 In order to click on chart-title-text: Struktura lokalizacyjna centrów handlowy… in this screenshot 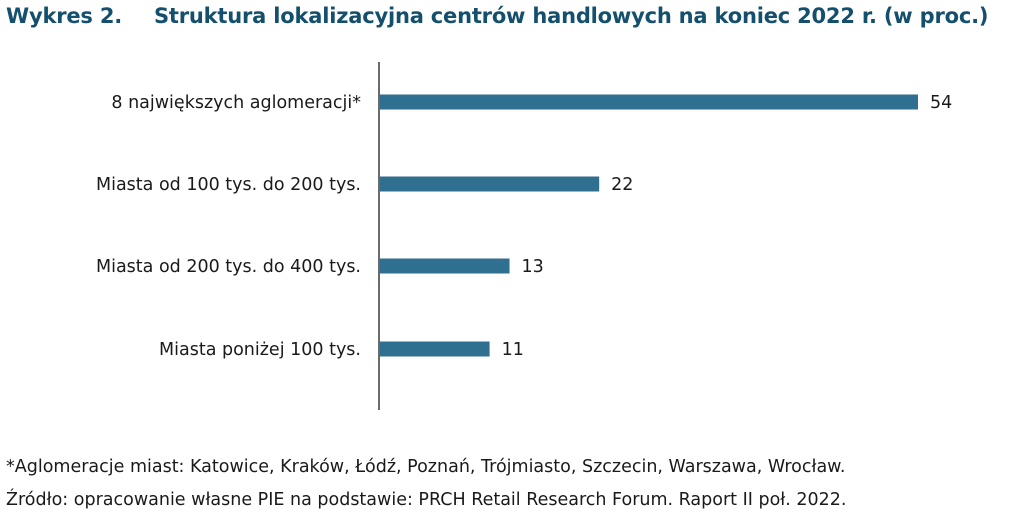, I will do `click(571, 16)`.